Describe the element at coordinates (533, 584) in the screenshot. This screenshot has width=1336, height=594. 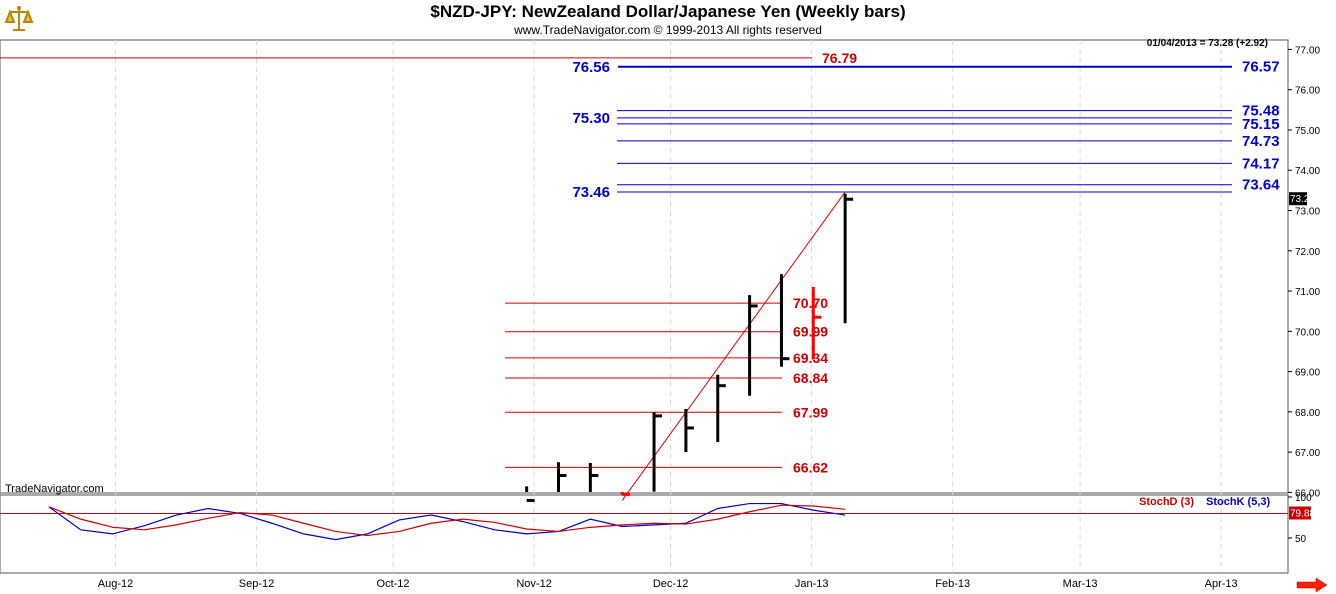
I see `x-tick-label: Nov-12` at that location.